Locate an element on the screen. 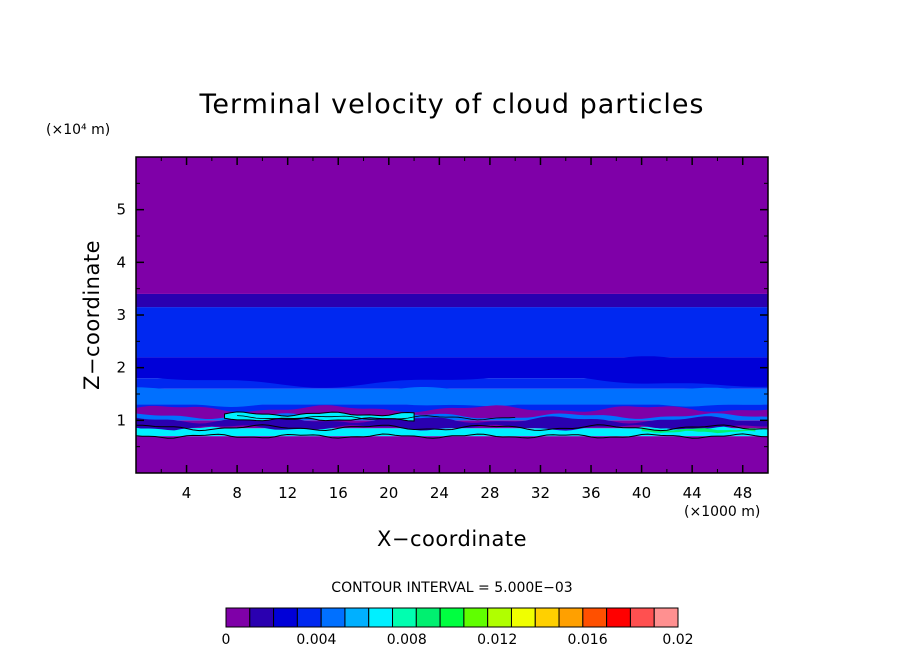 The image size is (904, 654). y-tick-label-4: 5 is located at coordinates (121, 210).